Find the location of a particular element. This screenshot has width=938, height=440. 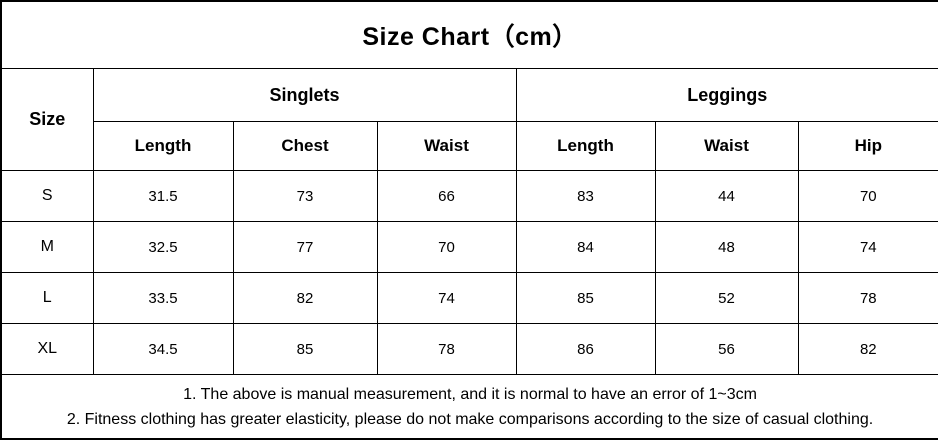

table-row-m: M 32.5 77 70 84 48 74 is located at coordinates (469, 247).